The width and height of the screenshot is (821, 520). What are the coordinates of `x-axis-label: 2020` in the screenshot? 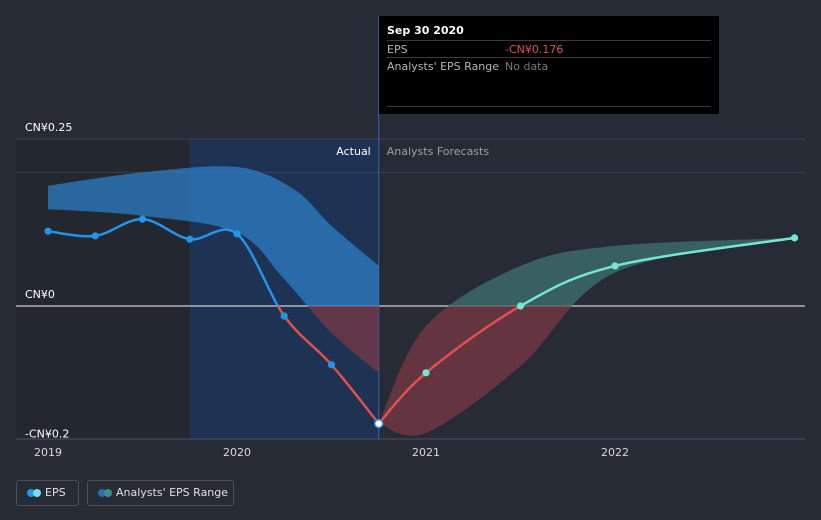 It's located at (237, 452).